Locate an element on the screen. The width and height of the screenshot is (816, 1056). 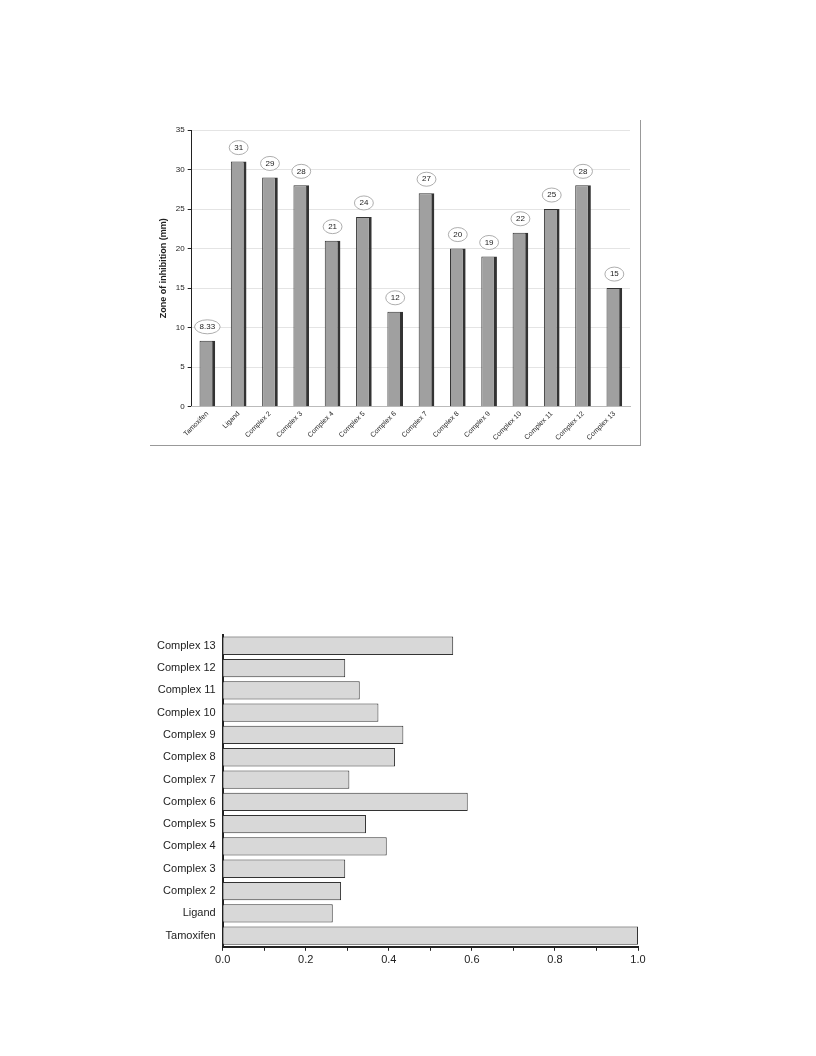
y-tick-label: 35 is located at coordinates (180, 130).